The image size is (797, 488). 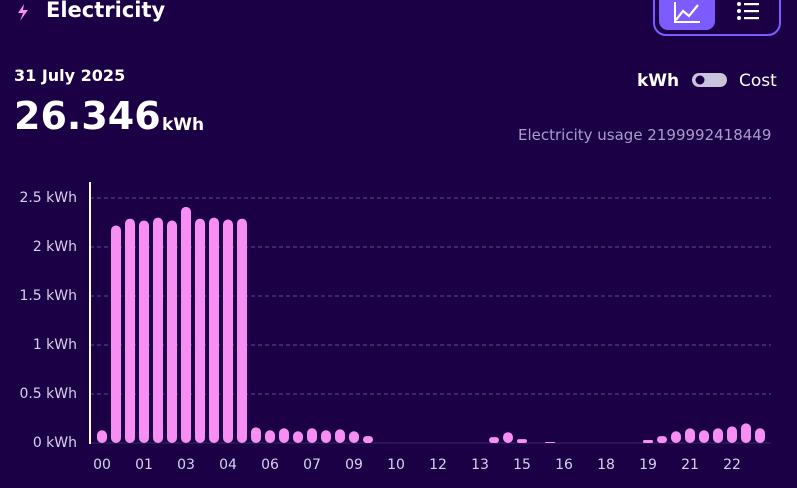 What do you see at coordinates (700, 80) in the screenshot?
I see `toggle-knob` at bounding box center [700, 80].